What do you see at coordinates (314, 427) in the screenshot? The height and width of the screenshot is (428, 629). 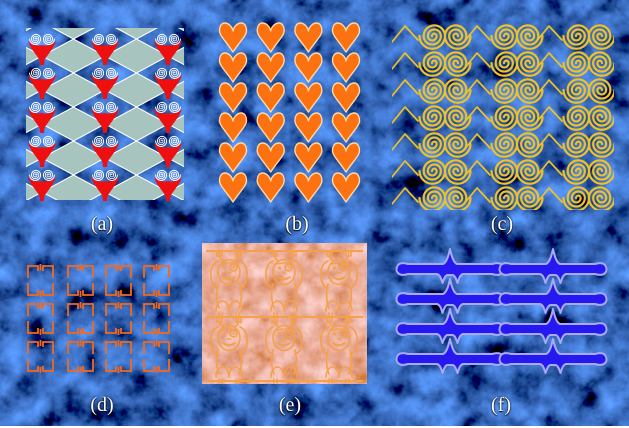 I see `figure-bottom-rule` at bounding box center [314, 427].